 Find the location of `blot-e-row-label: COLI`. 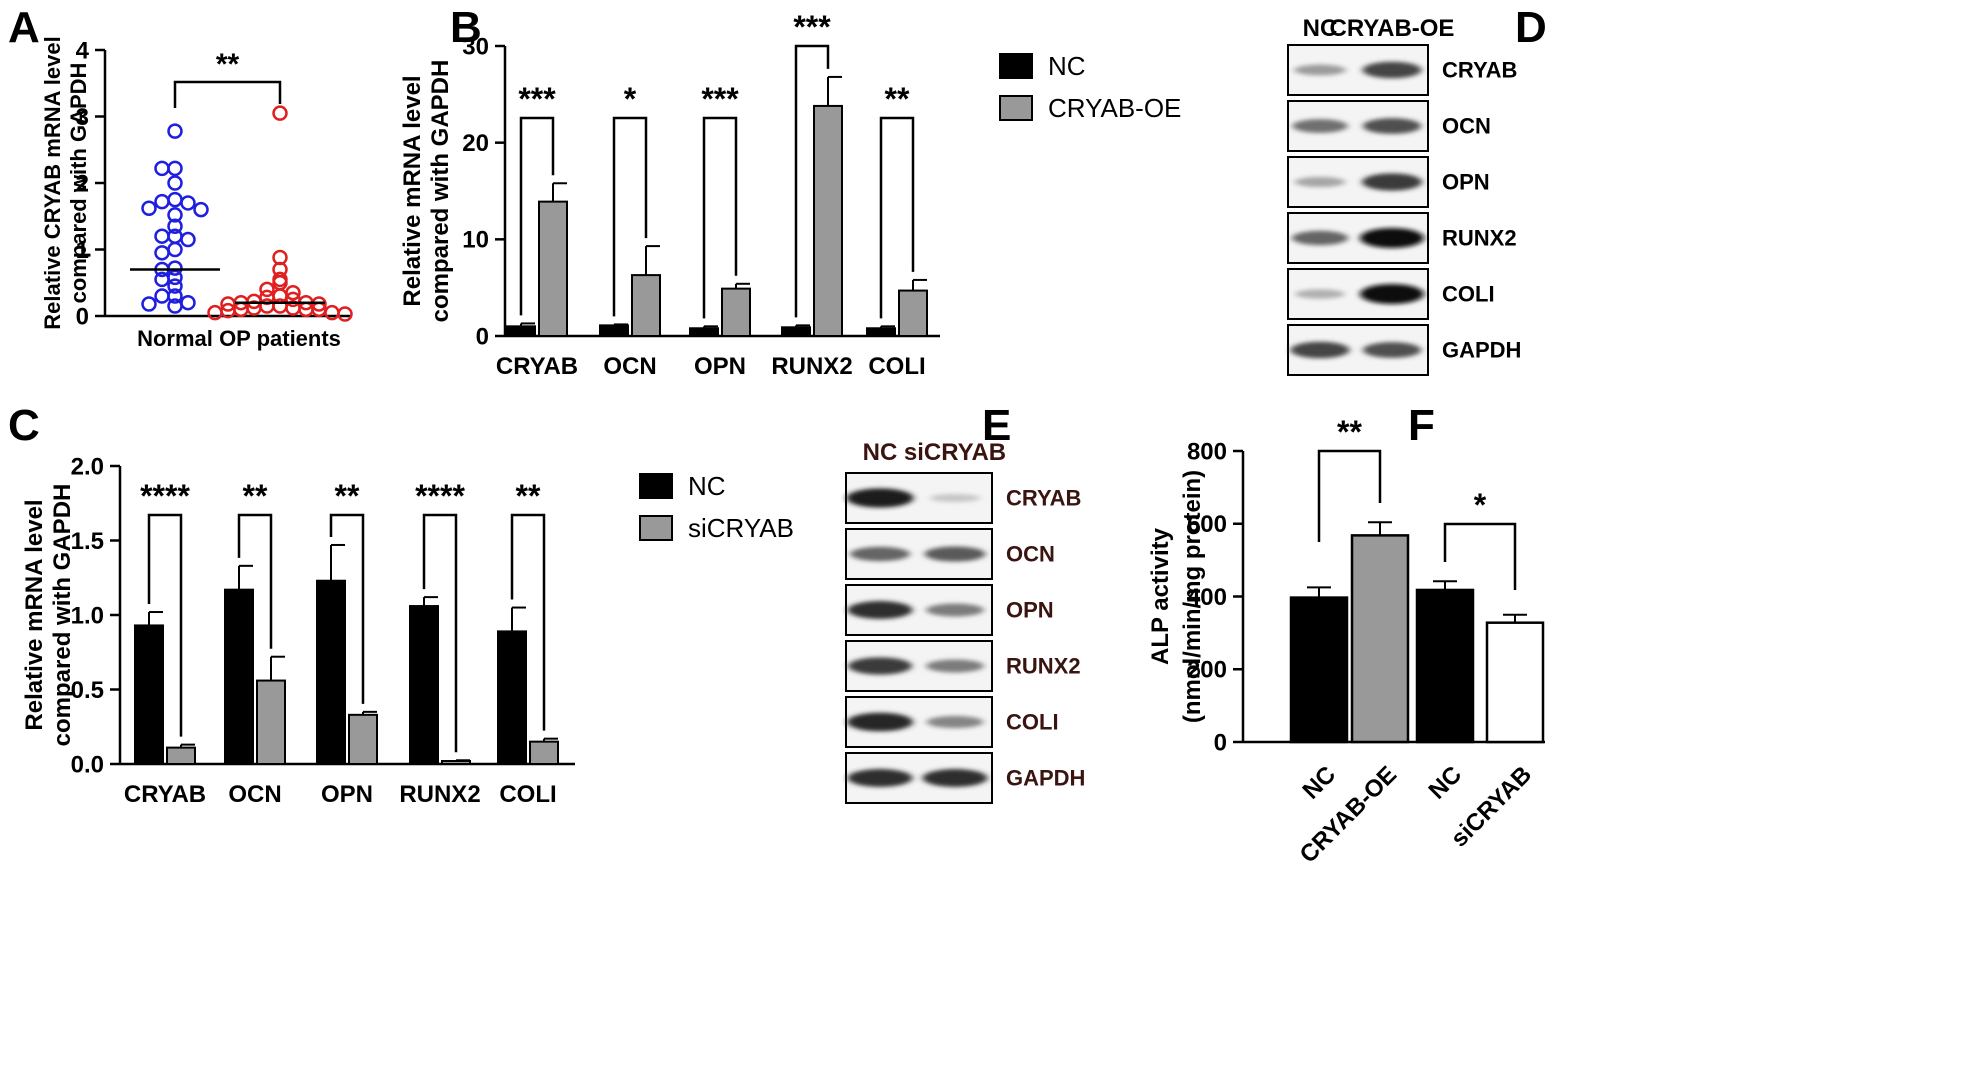

blot-e-row-label: COLI is located at coordinates (1032, 722).